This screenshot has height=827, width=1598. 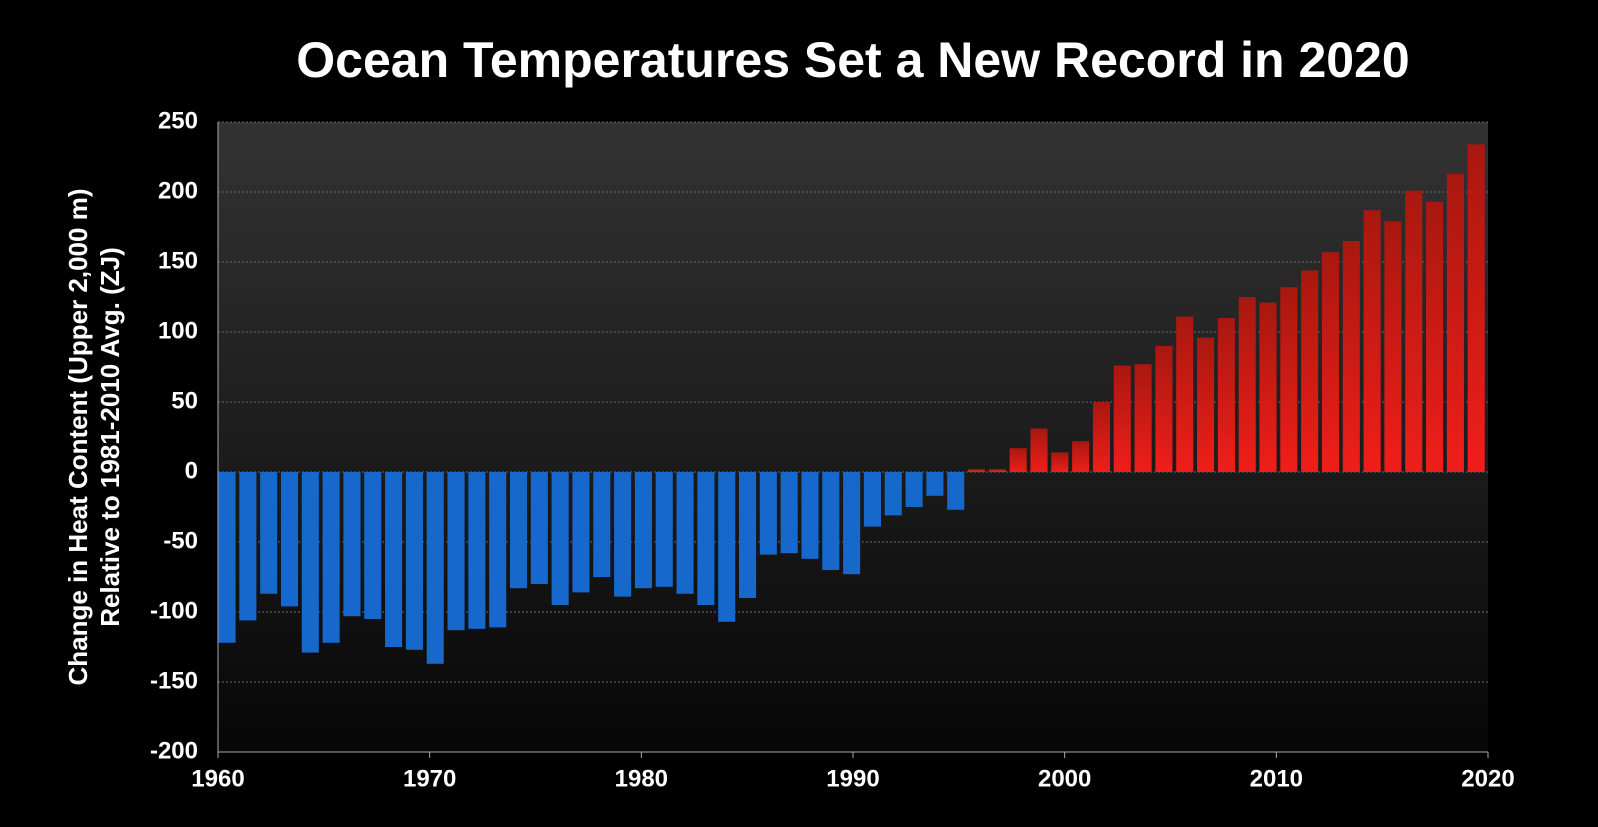 What do you see at coordinates (174, 680) in the screenshot?
I see `y-tick-label: -150` at bounding box center [174, 680].